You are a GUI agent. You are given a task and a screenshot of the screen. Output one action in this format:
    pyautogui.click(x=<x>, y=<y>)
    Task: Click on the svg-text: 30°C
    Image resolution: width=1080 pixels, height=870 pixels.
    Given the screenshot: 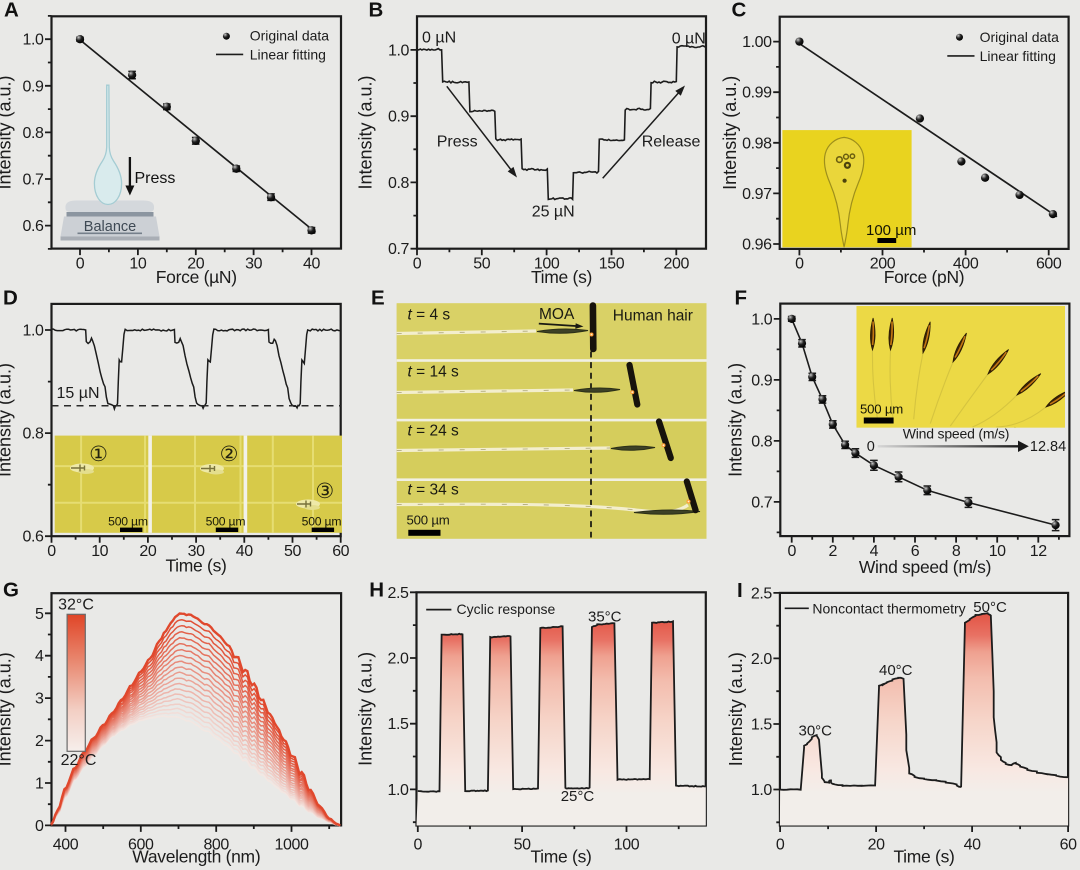 What is the action you would take?
    pyautogui.click(x=816, y=730)
    